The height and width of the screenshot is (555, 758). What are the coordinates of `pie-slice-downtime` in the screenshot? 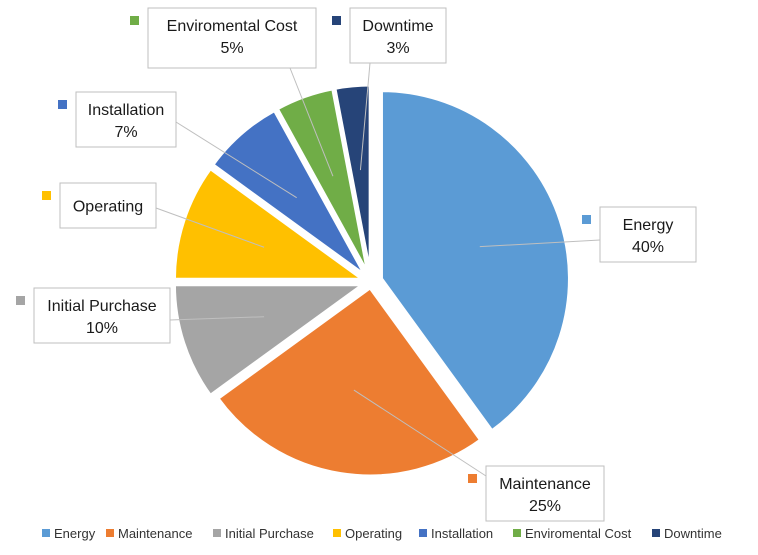 It's located at (352, 178).